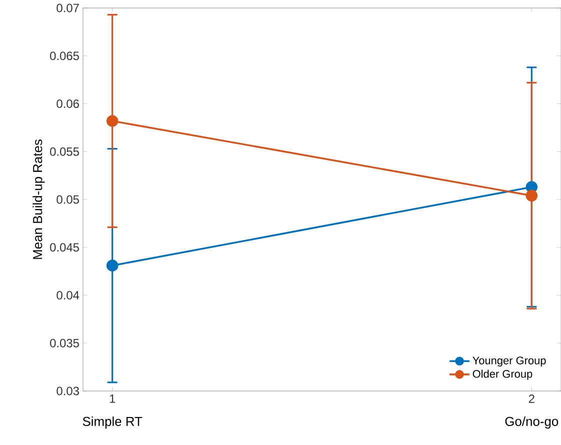  I want to click on y-tick-label: 0.03, so click(67, 391).